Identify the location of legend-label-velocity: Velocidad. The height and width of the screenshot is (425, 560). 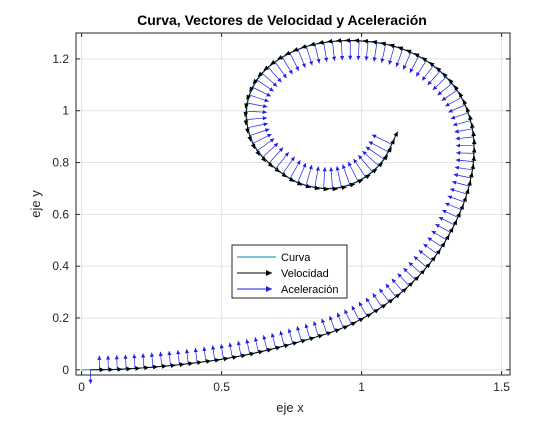
(305, 274).